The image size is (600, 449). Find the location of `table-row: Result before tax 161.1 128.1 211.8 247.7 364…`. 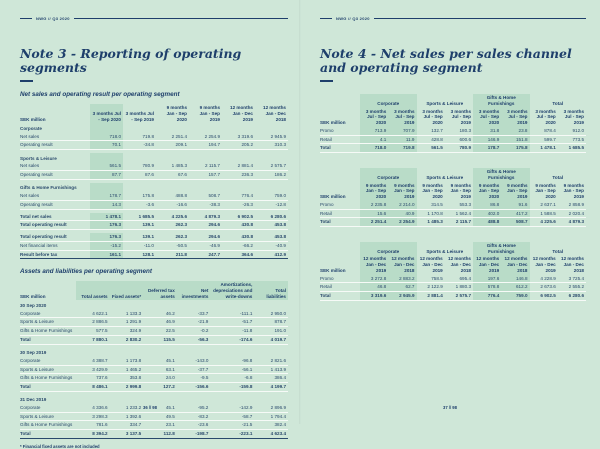

table-row: Result before tax 161.1 128.1 211.8 247.7 364… is located at coordinates (154, 255).